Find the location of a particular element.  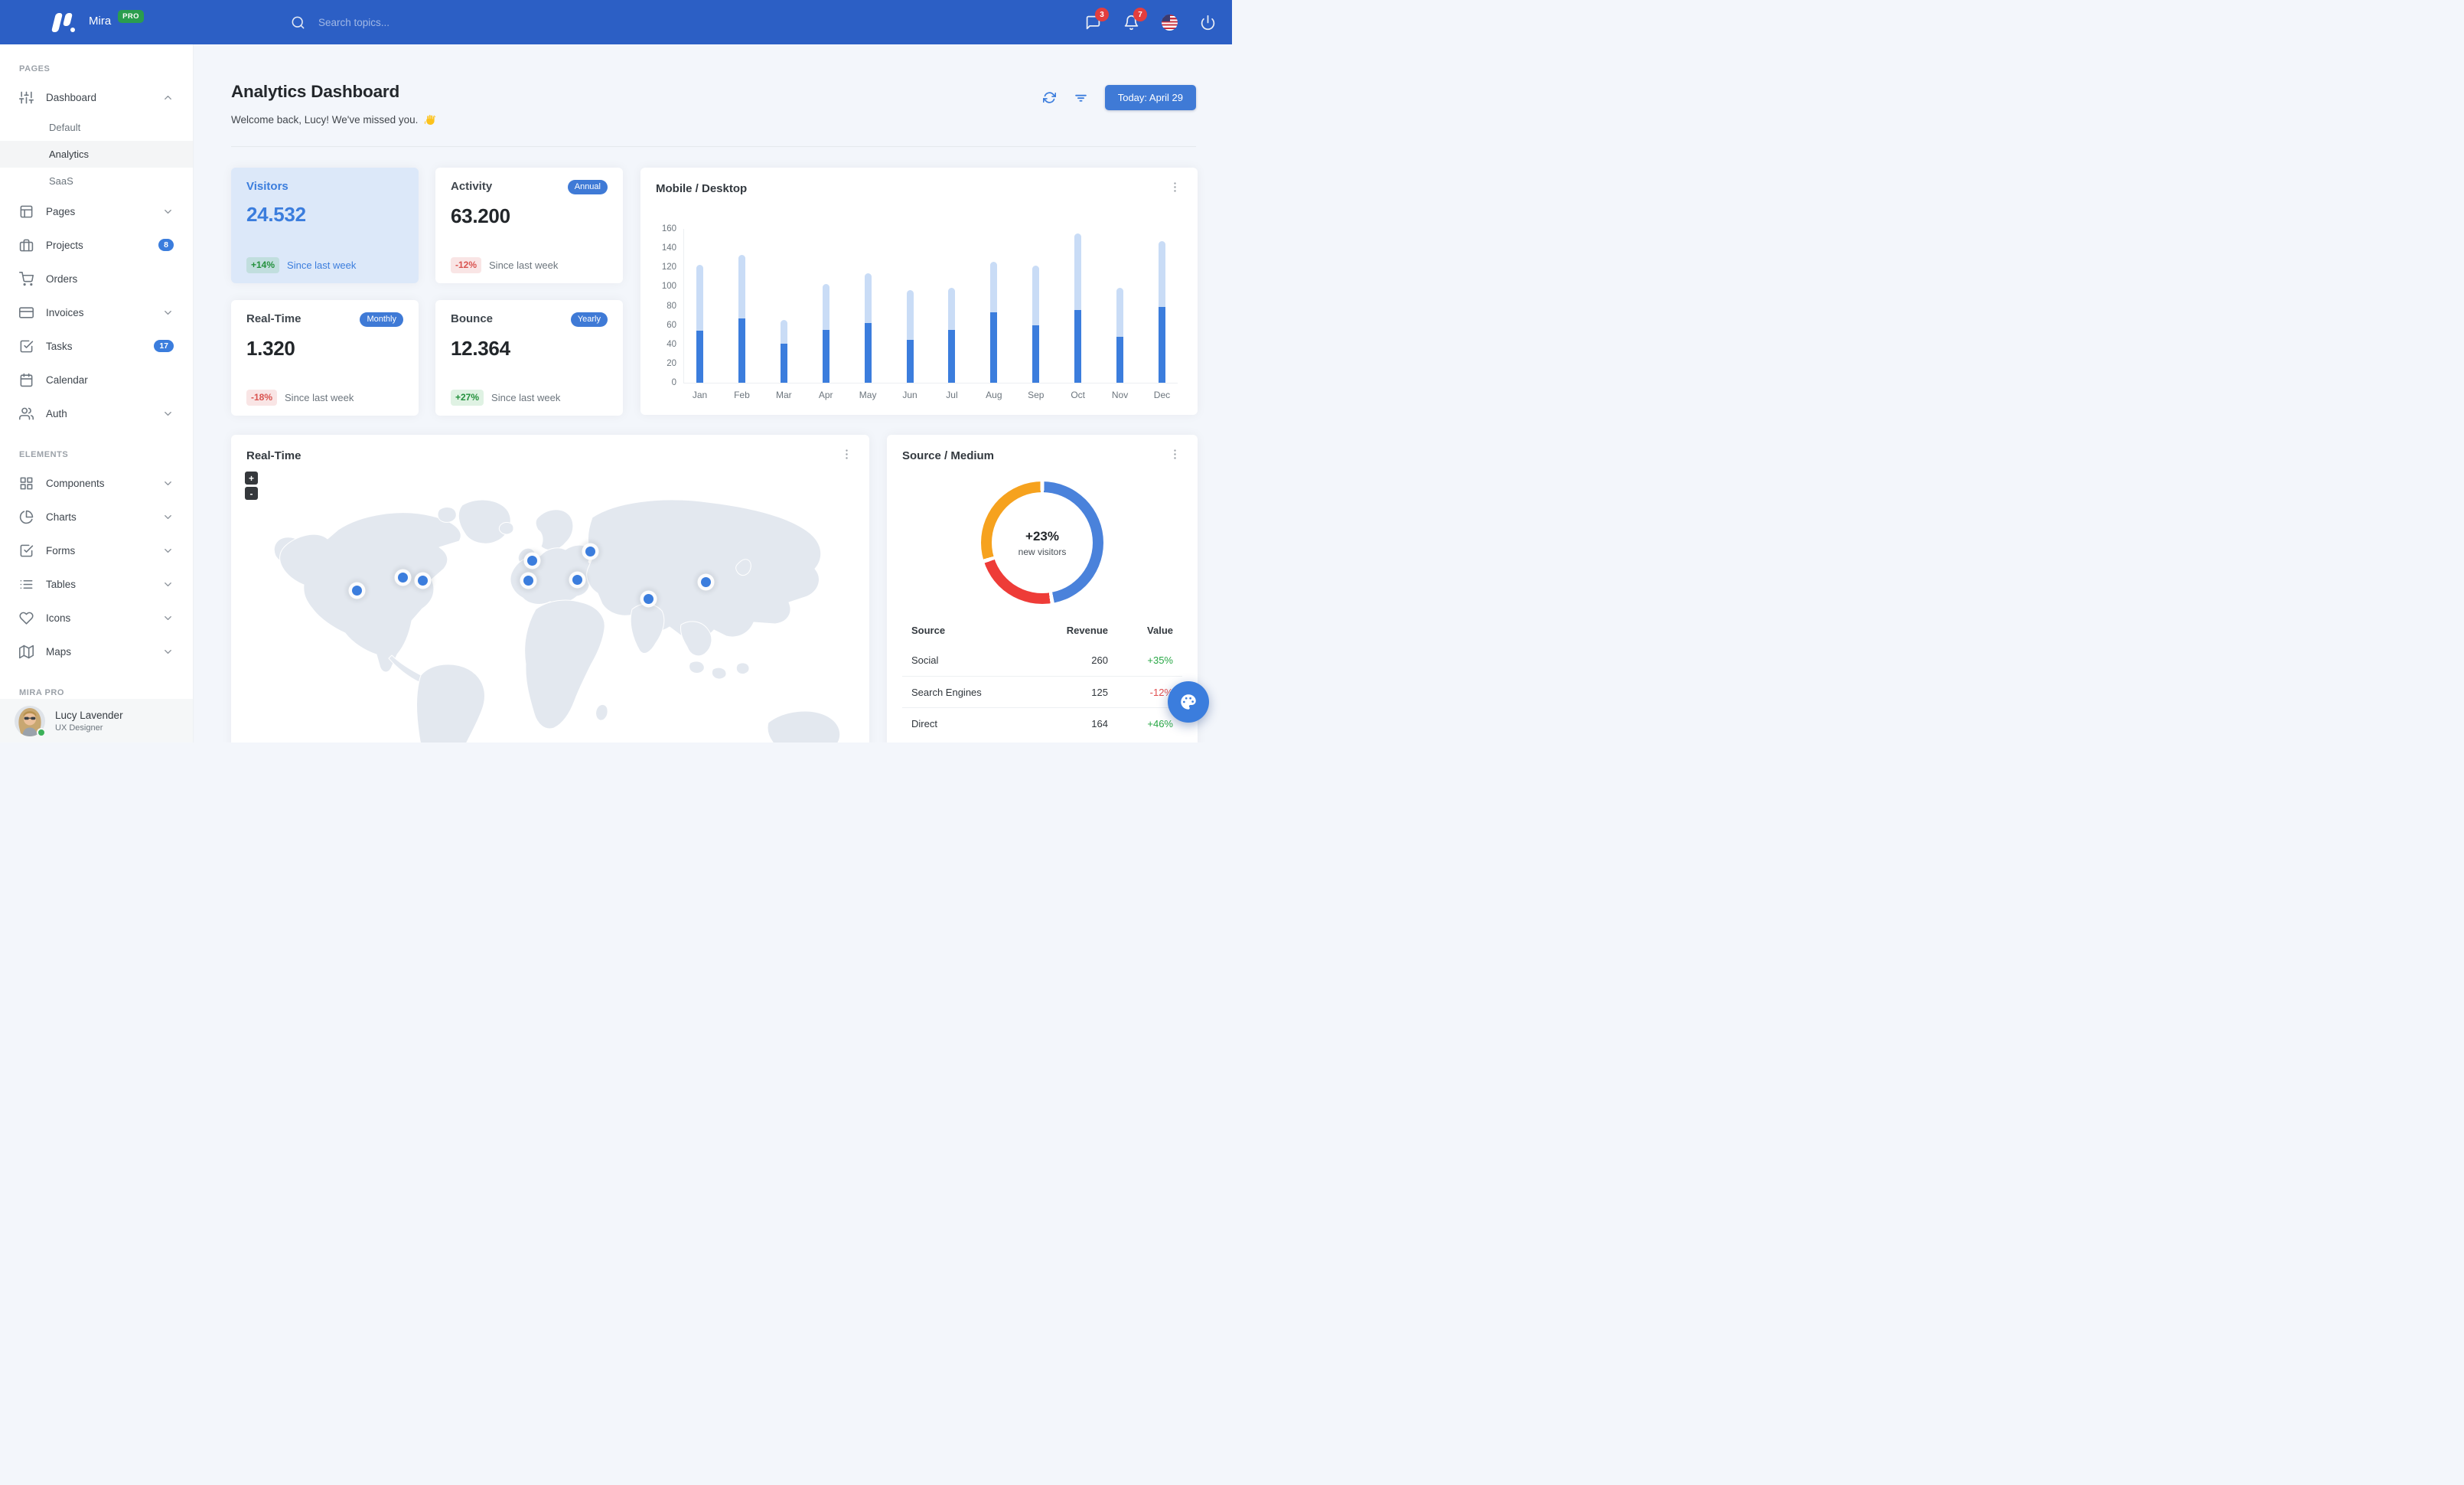

donut-center-value: +23% is located at coordinates (1042, 535).